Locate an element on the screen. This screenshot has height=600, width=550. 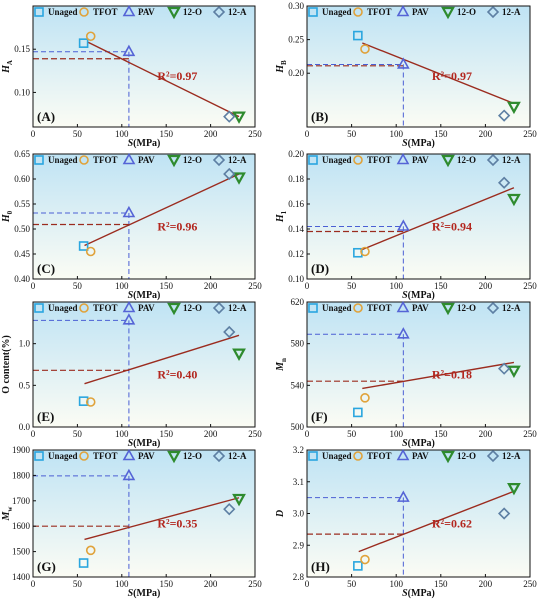
y-tick-label: 620 is located at coordinates (298, 302).